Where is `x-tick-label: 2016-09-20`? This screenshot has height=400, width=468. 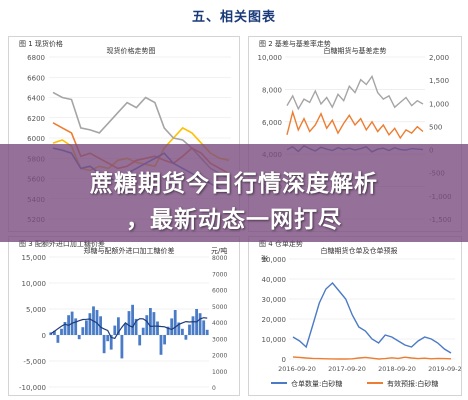 x-tick-label: 2016-09-20 is located at coordinates (297, 369).